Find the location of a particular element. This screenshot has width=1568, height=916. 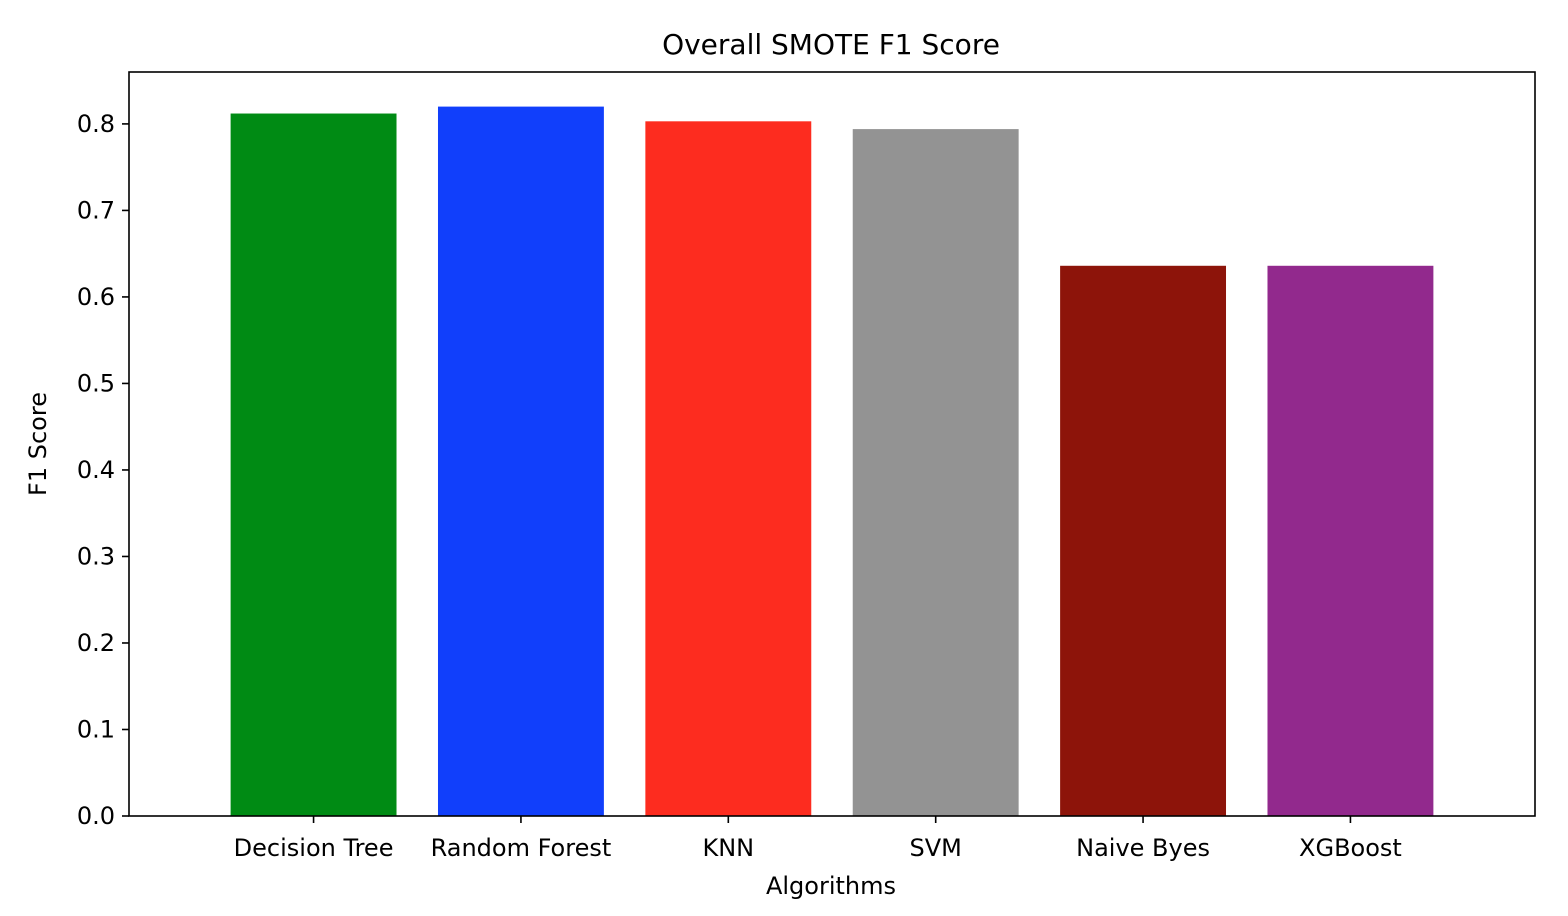

bar-svm is located at coordinates (935, 473).